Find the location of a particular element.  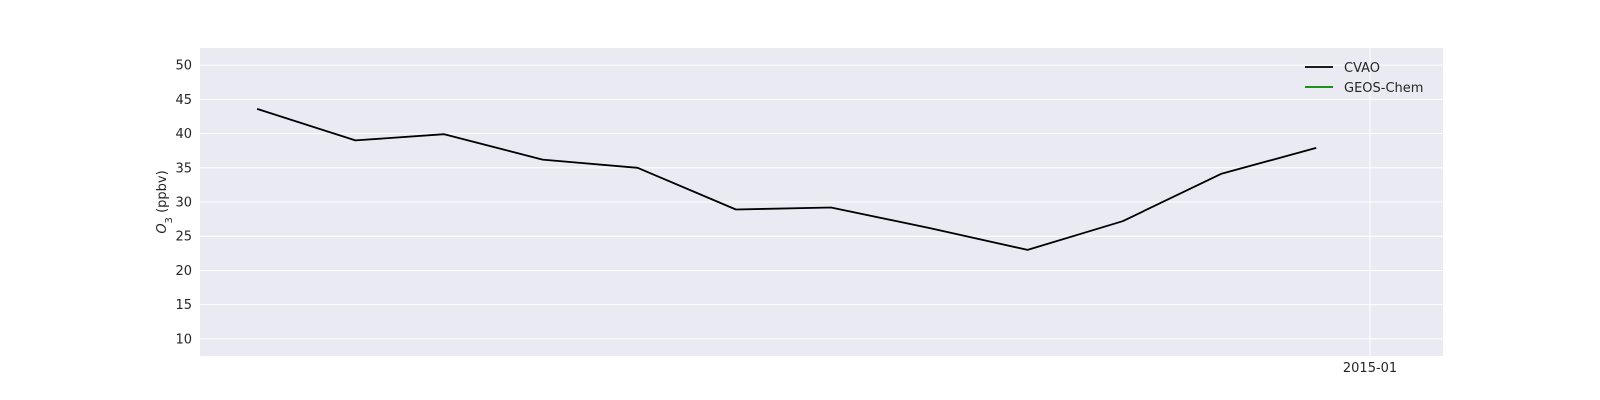

x-tick-label: 2015-01 is located at coordinates (1370, 368).